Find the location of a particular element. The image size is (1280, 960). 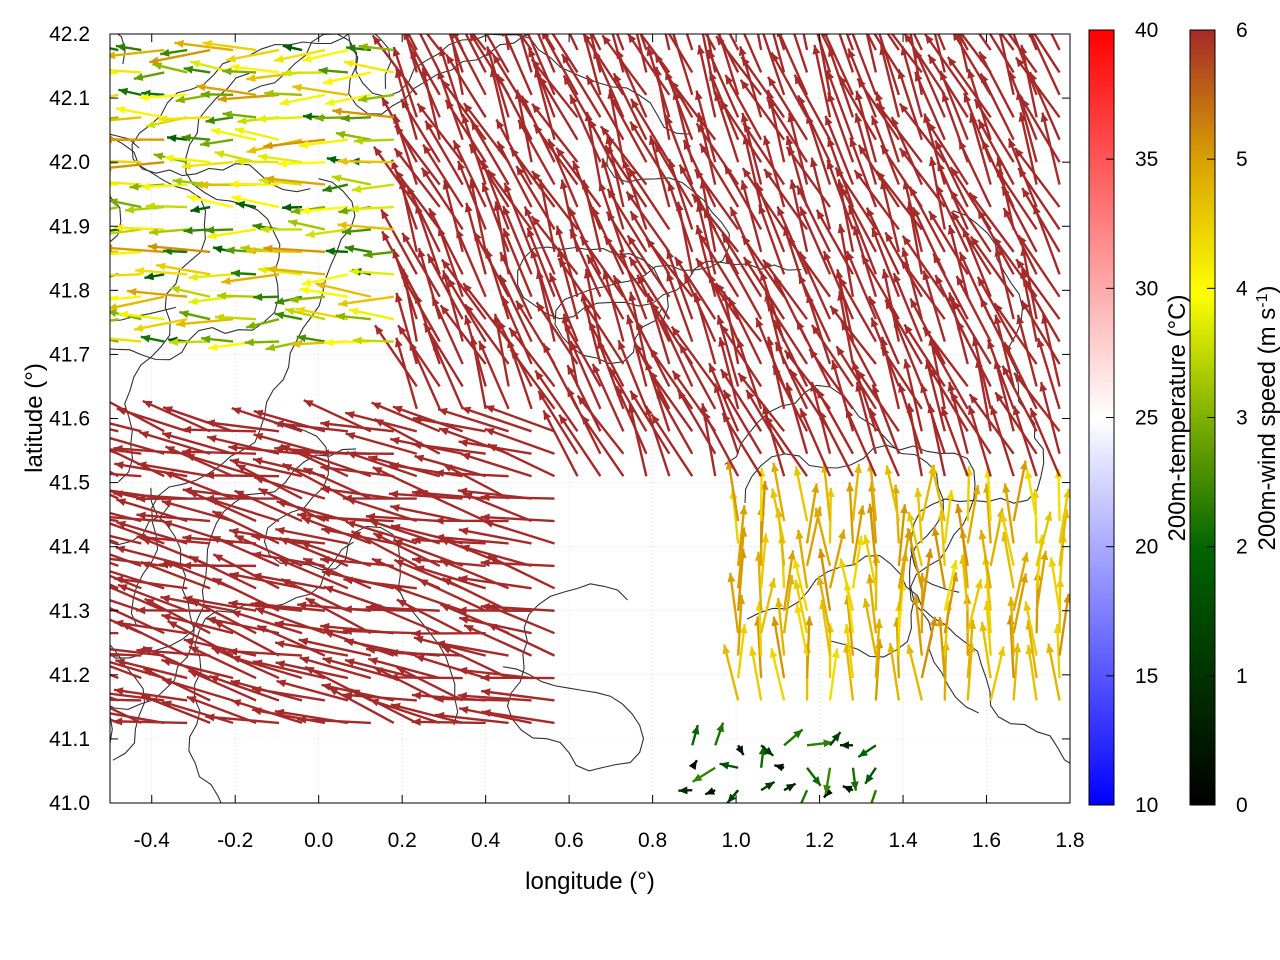

x-tick-label: 1.8 is located at coordinates (1069, 840).